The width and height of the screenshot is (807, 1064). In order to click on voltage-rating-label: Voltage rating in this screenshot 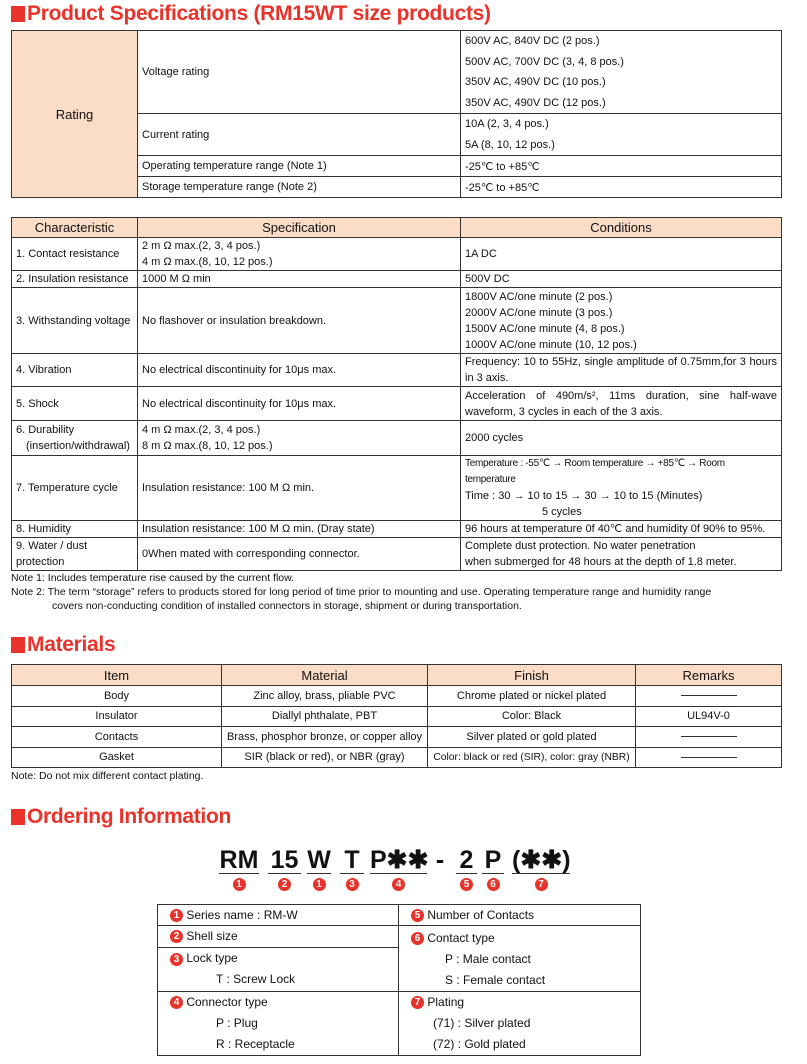, I will do `click(299, 72)`.